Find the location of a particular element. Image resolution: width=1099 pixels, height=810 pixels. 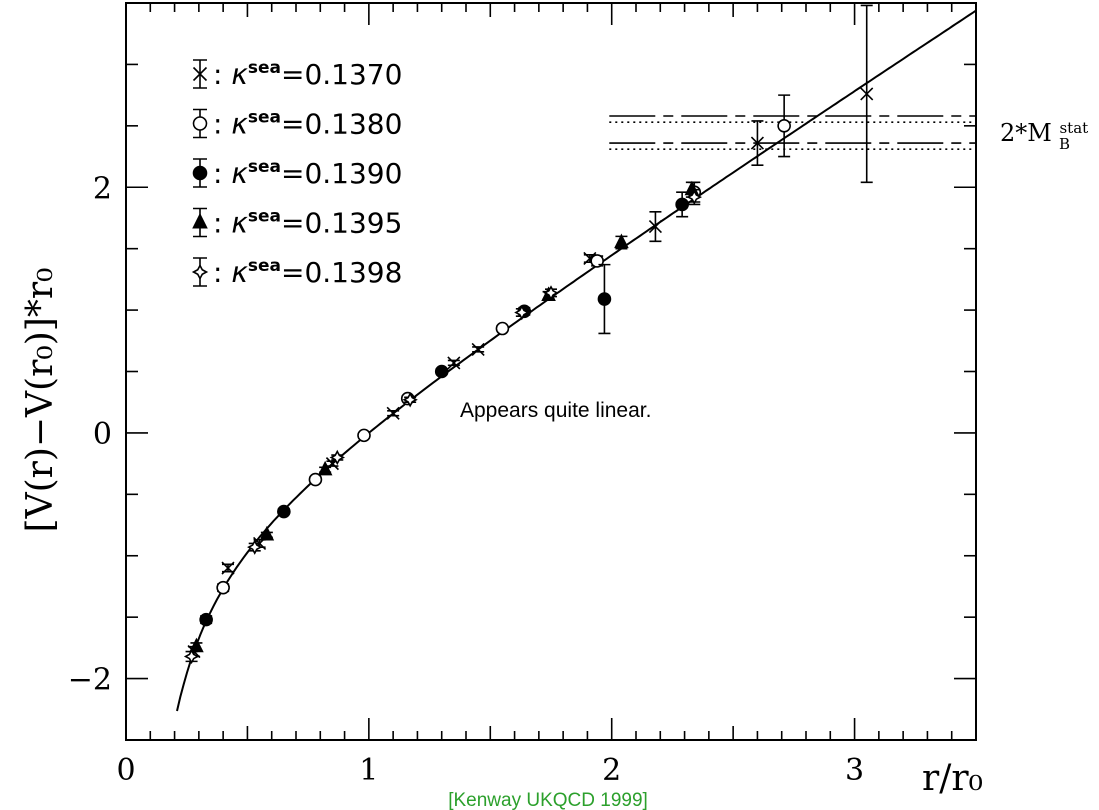

legend-entry: : κsea=0.1398 is located at coordinates (296, 272).